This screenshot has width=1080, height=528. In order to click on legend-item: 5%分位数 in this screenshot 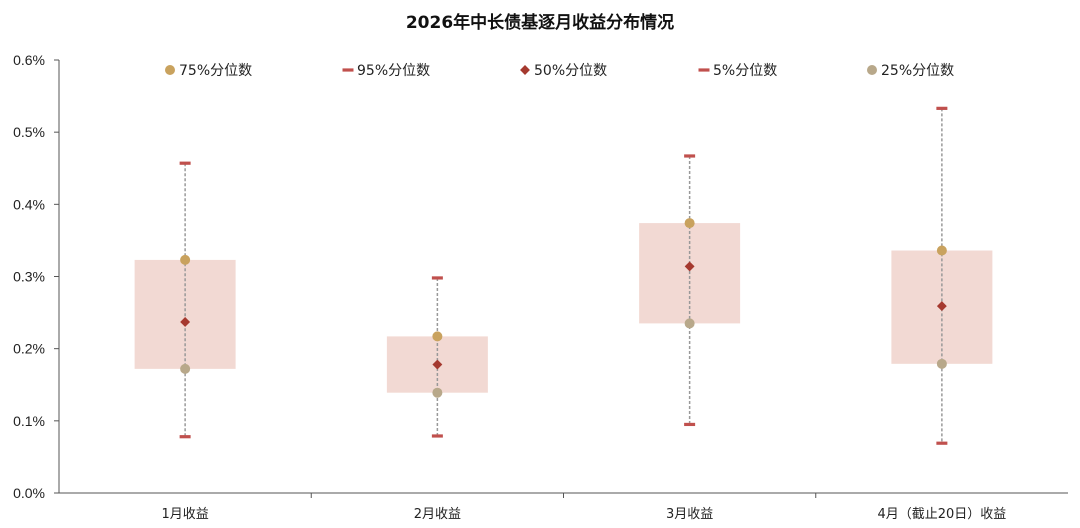, I will do `click(737, 71)`.